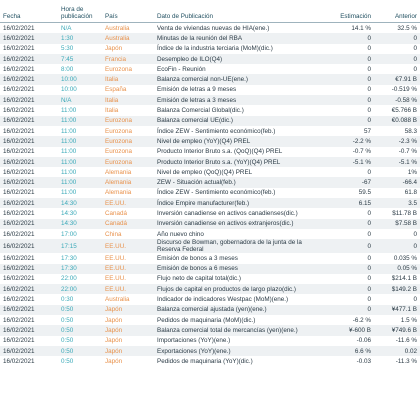 The width and height of the screenshot is (420, 402). I want to click on country-cell: Francia, so click(128, 59).